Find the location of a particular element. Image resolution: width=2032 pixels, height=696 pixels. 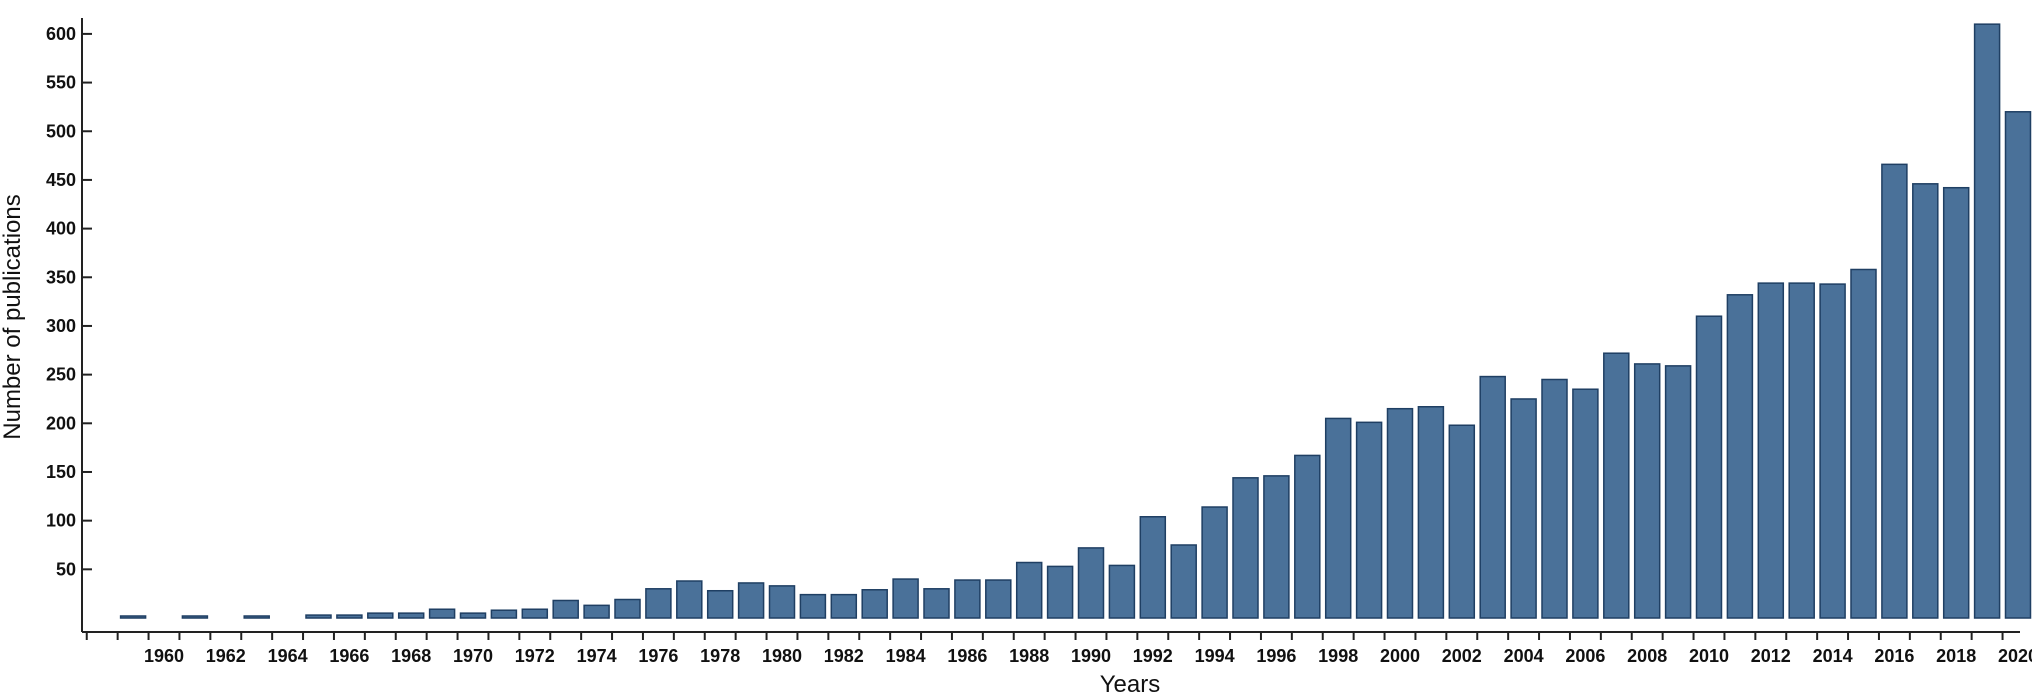

y-tick-label-150: 150 is located at coordinates (61, 472).